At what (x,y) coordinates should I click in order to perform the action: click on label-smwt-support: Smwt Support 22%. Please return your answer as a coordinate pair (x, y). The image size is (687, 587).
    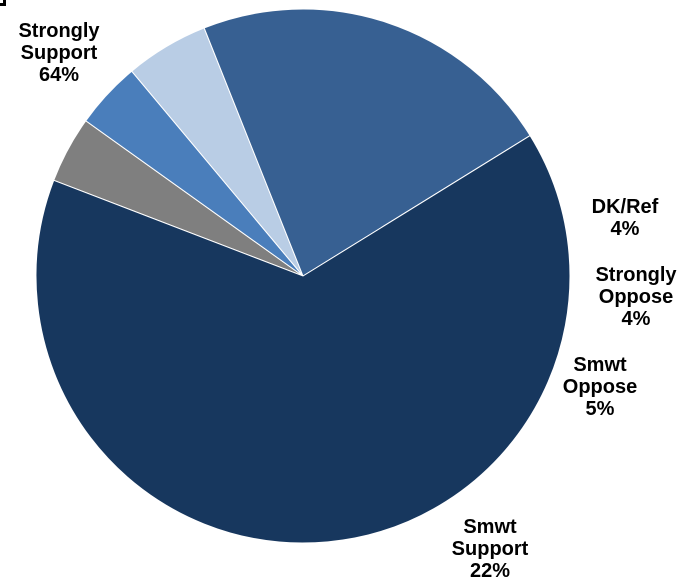
    Looking at the image, I should click on (490, 549).